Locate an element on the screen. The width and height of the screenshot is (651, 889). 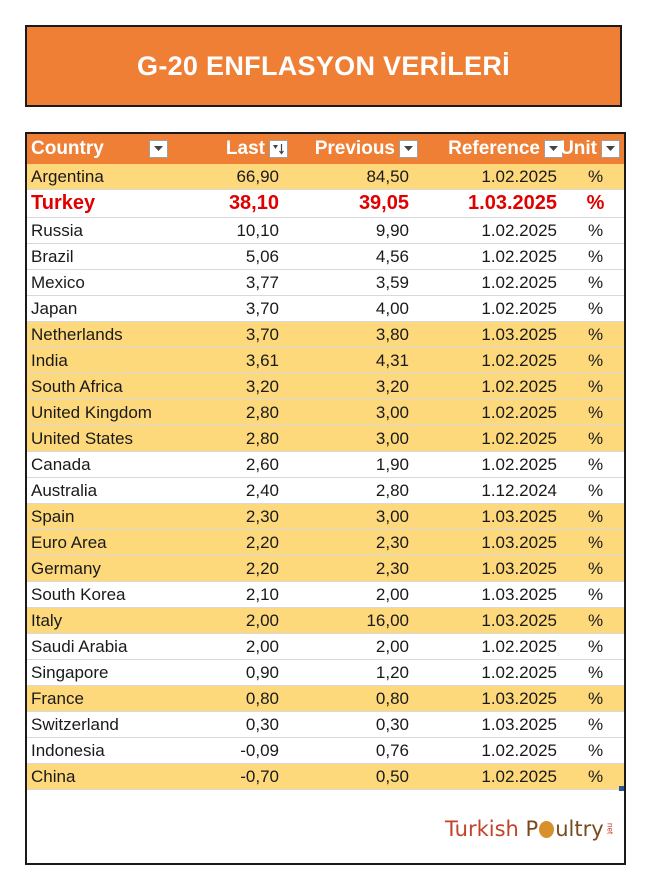
table-row: Brazil 5,06 4,56 1.02.2025% is located at coordinates (325, 256).